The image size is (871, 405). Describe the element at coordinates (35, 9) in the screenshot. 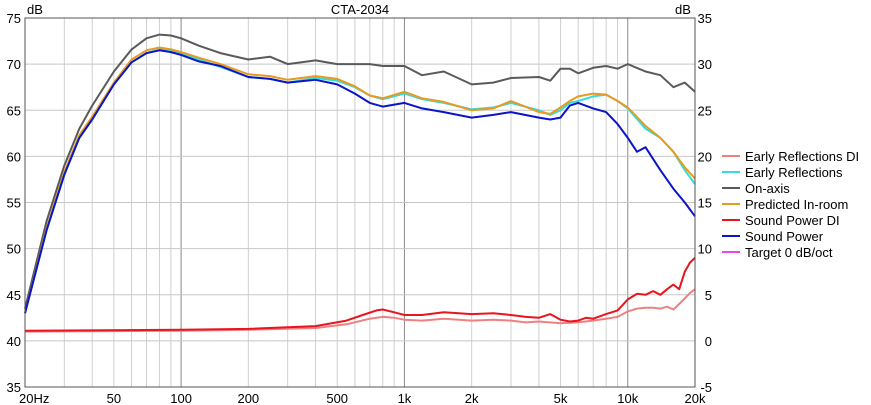

I see `y-left-unit-label: dB` at that location.